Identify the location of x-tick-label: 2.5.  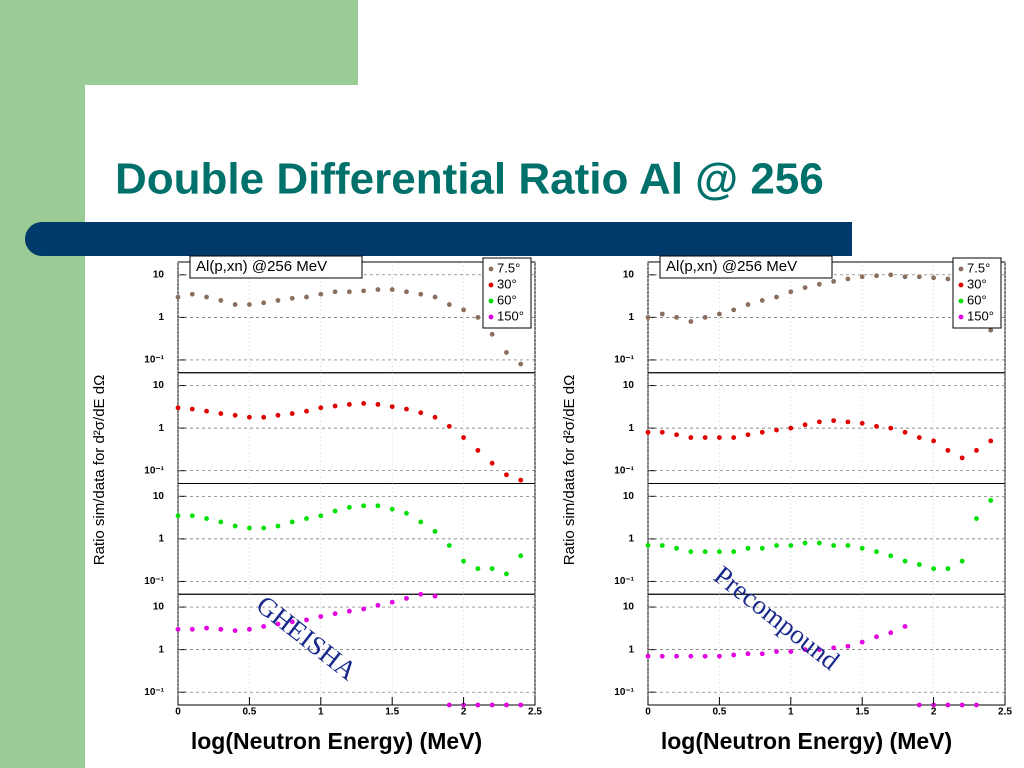
(1005, 712).